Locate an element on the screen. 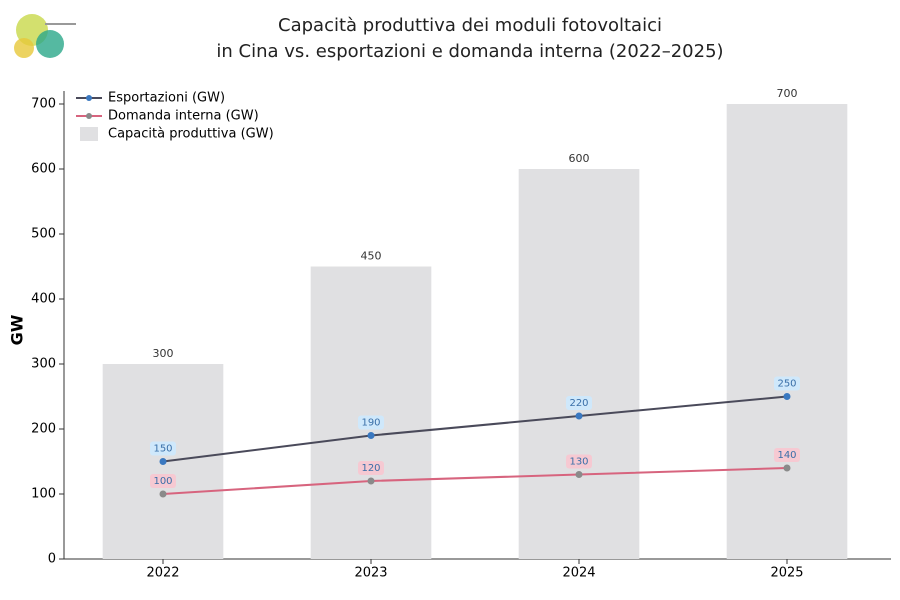 The height and width of the screenshot is (600, 900). y-tick-label: 700 is located at coordinates (43, 104).